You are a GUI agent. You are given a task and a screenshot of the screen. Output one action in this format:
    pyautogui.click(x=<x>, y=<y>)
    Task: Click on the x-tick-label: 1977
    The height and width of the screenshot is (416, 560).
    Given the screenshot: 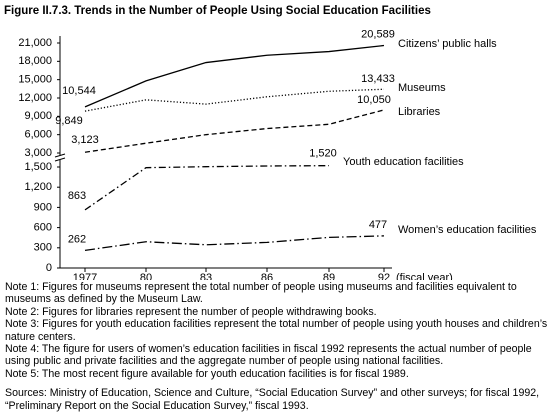 What is the action you would take?
    pyautogui.click(x=85, y=276)
    